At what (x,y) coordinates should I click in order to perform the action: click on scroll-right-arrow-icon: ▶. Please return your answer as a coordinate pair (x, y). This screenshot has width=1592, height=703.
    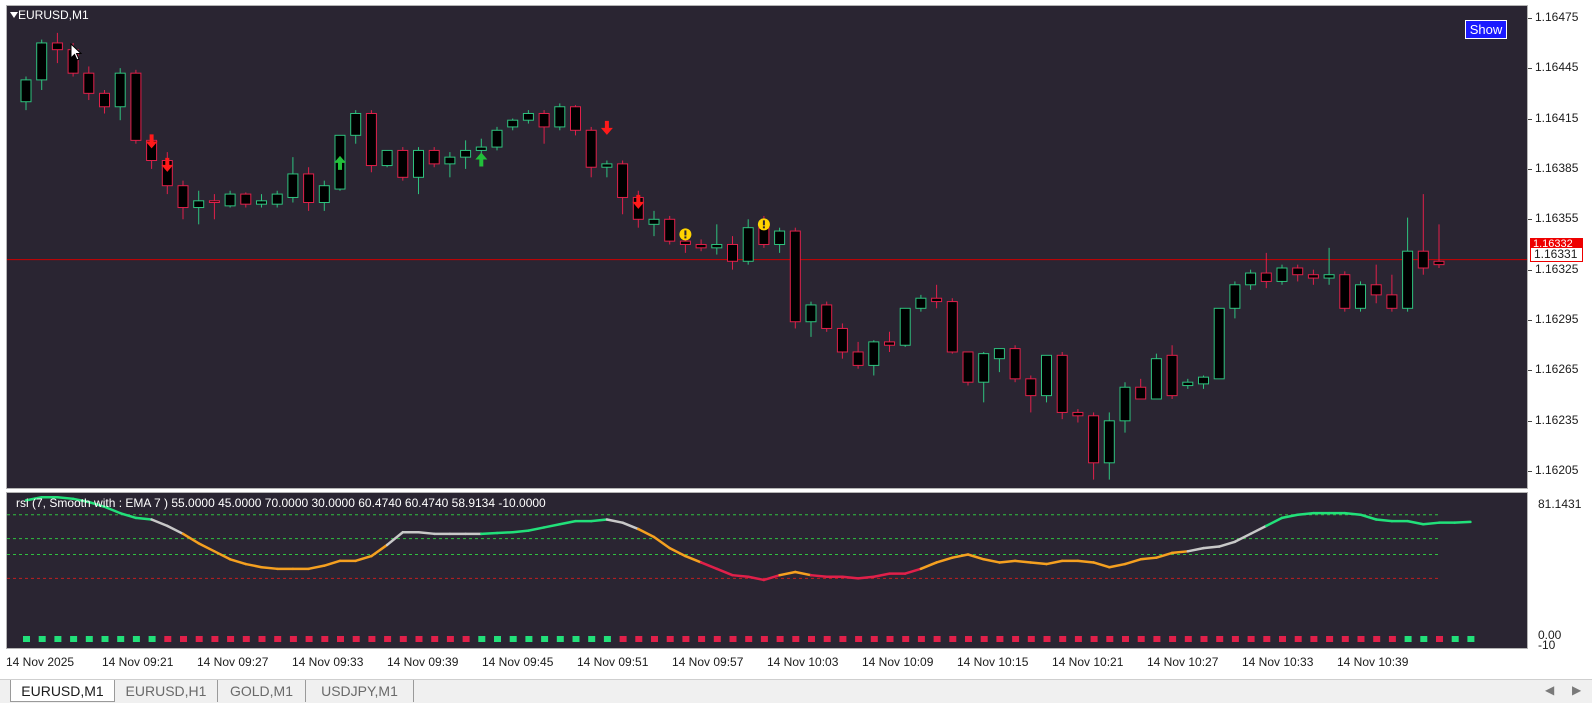
    Looking at the image, I should click on (1577, 690).